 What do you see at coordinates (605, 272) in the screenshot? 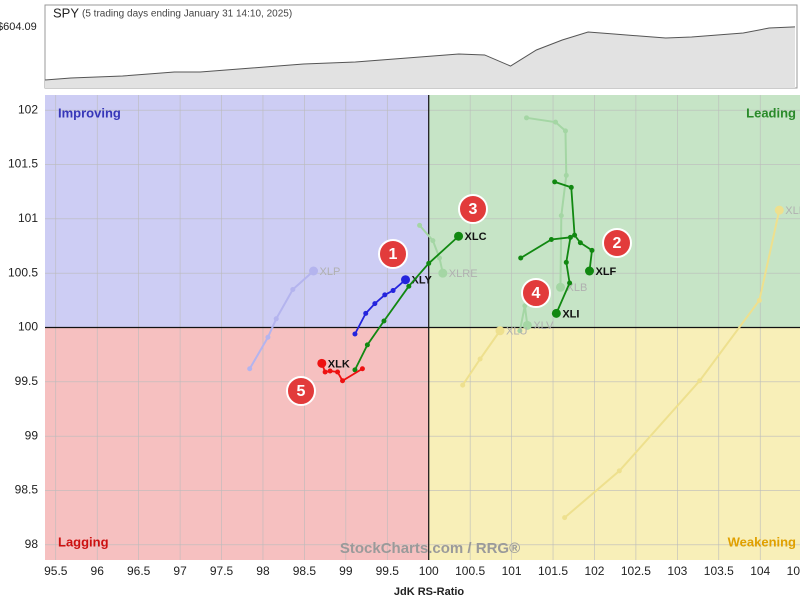
I see `series-label: XLF` at bounding box center [605, 272].